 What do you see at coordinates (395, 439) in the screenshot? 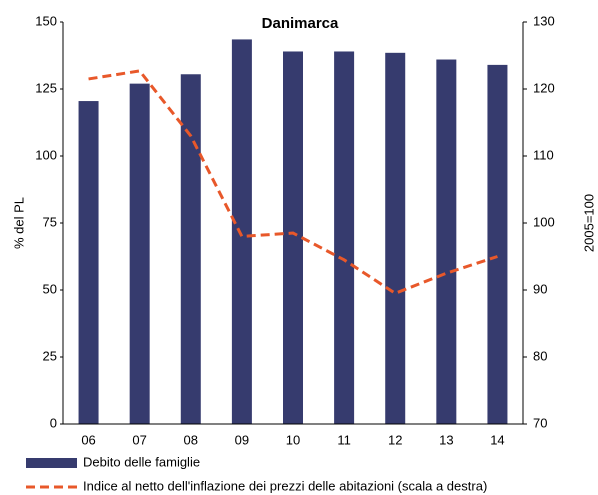
I see `x-tick-label: 12` at bounding box center [395, 439].